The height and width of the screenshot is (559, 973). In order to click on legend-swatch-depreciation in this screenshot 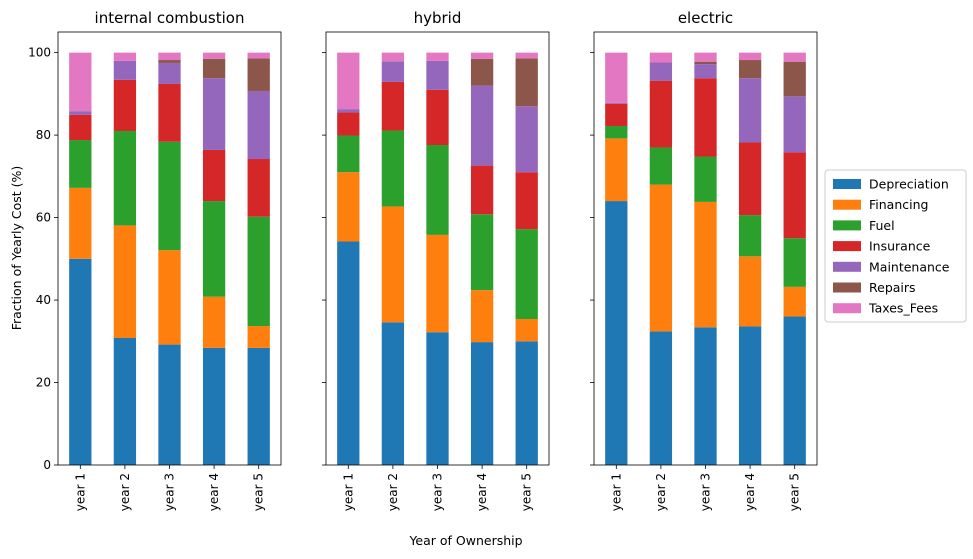, I will do `click(847, 184)`.